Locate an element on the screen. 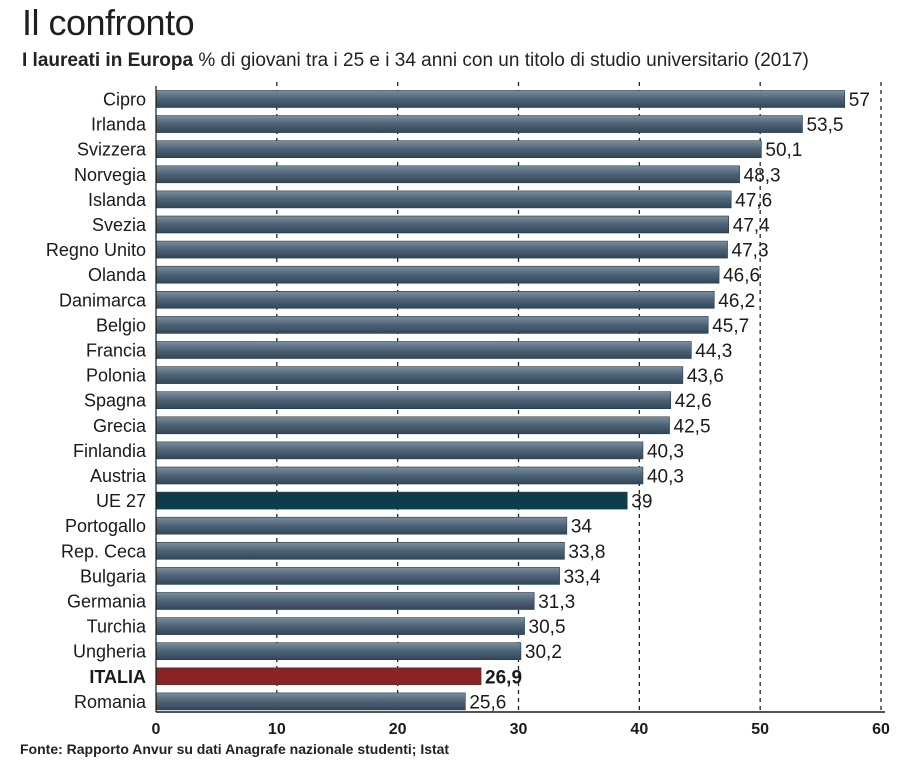 The width and height of the screenshot is (911, 767). x-tick-label-60: 60 is located at coordinates (881, 729).